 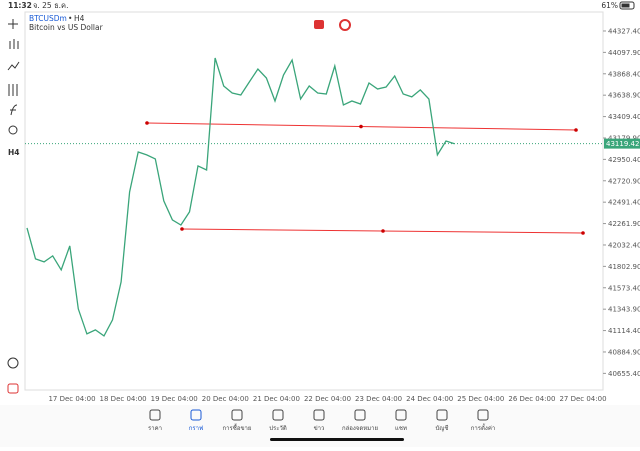 What do you see at coordinates (624, 352) in the screenshot?
I see `y-tick-label: 40884.90` at bounding box center [624, 352].